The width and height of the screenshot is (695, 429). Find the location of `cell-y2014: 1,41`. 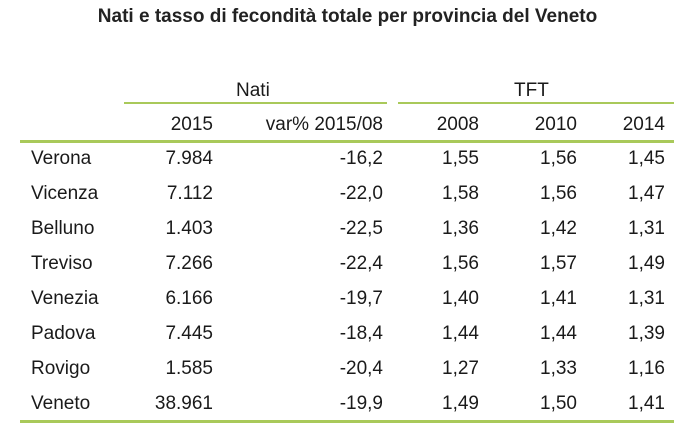

cell-y2014: 1,41 is located at coordinates (646, 403).